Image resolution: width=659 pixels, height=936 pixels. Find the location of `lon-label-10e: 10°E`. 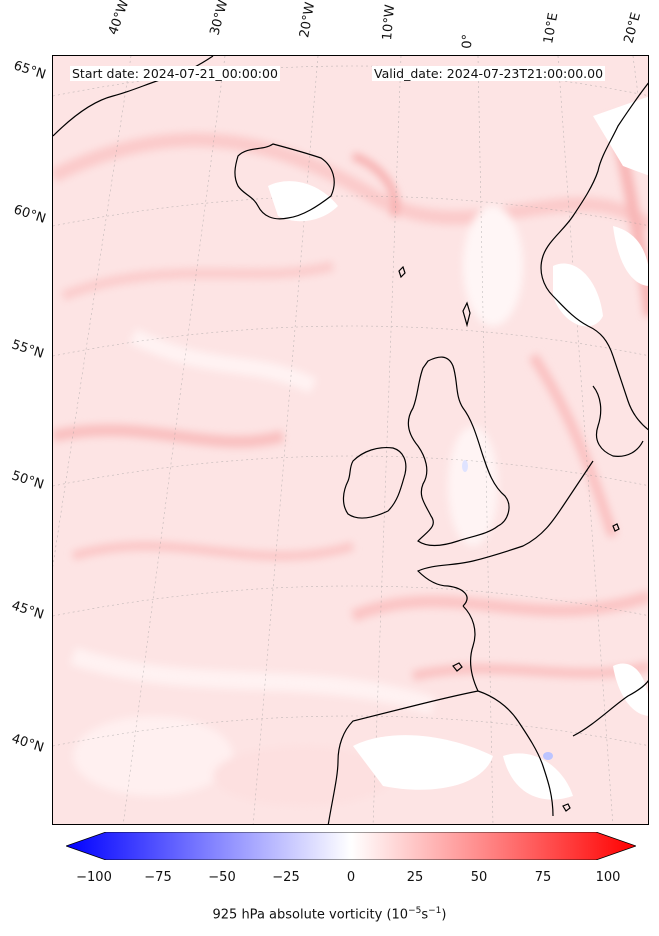

lon-label-10e: 10°E is located at coordinates (551, 28).